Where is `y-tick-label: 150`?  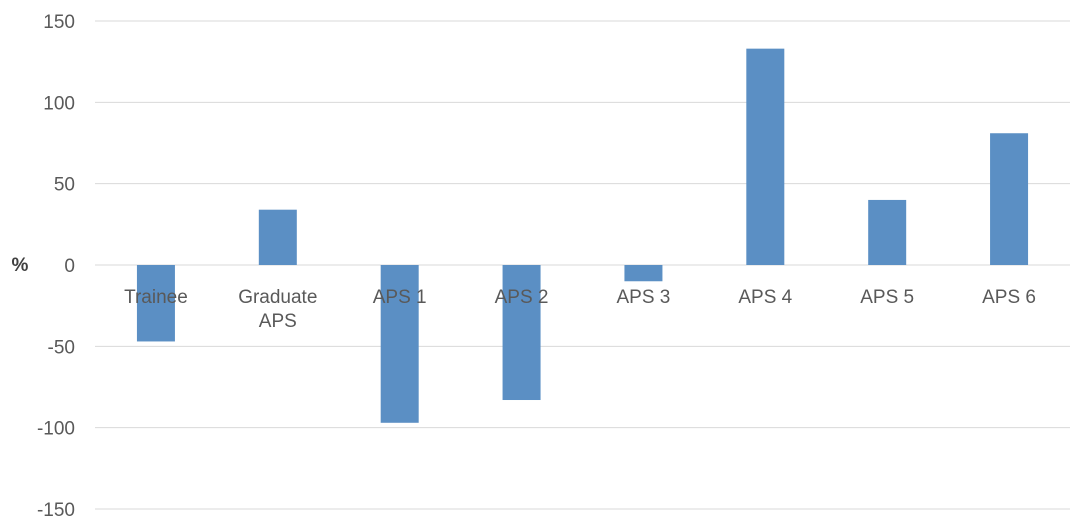 y-tick-label: 150 is located at coordinates (59, 22).